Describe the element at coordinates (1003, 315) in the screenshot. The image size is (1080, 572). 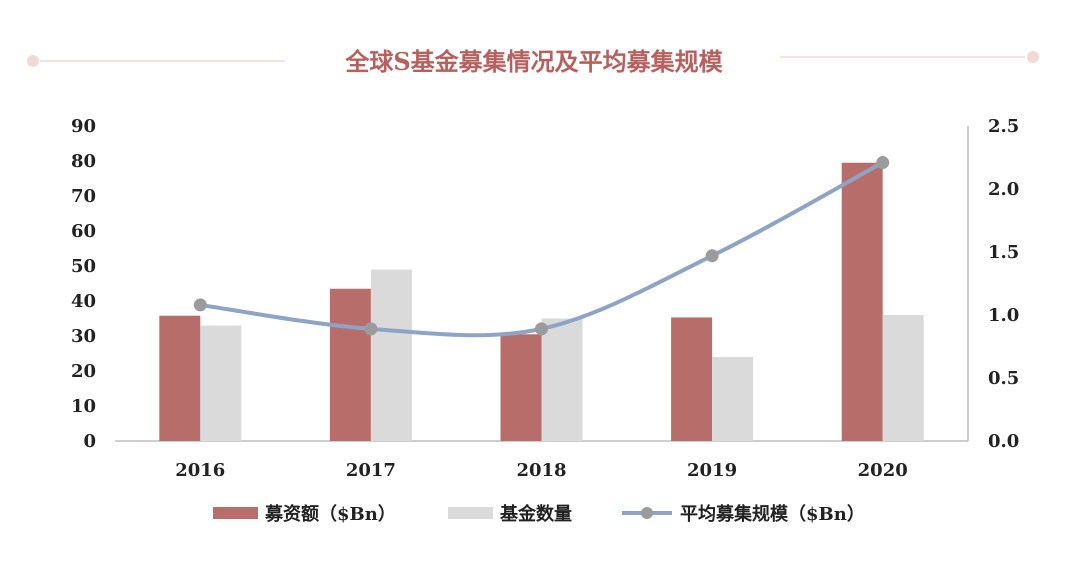
I see `right-tick-label: 1.0` at that location.